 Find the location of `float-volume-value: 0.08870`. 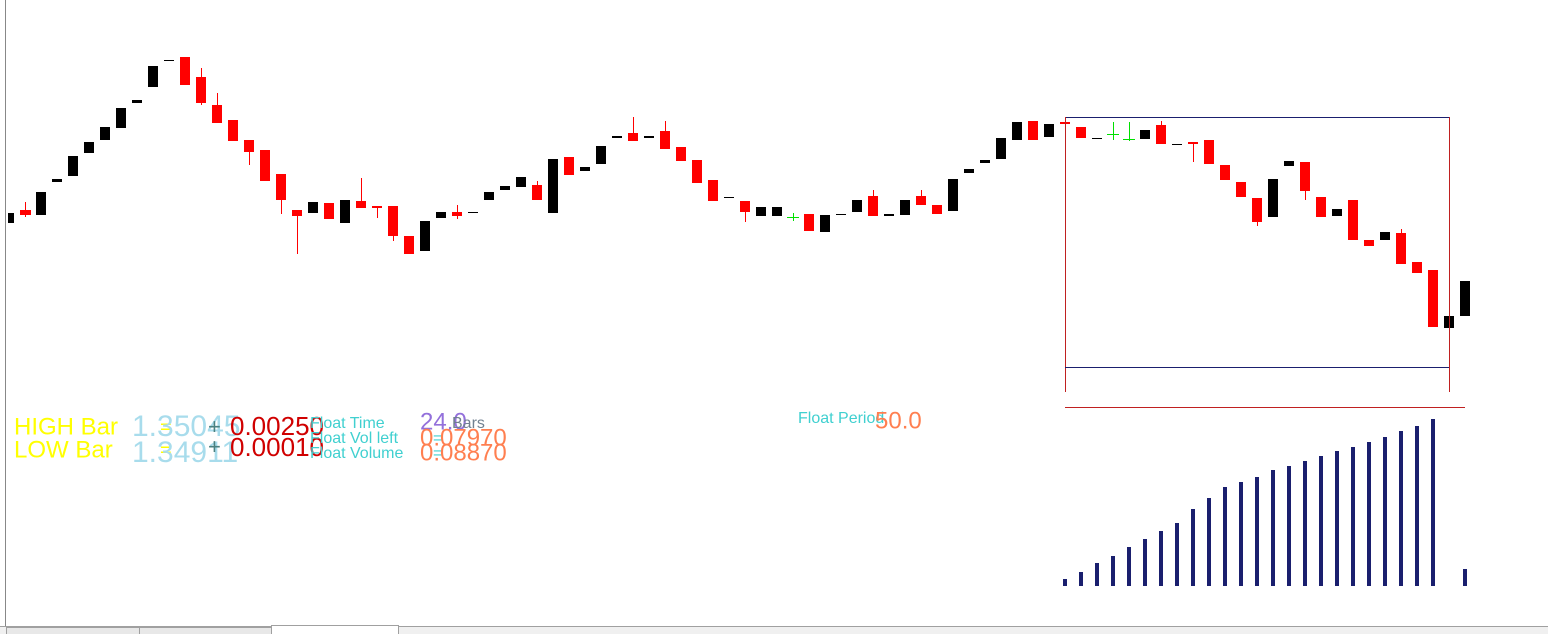

float-volume-value: 0.08870 is located at coordinates (463, 452).